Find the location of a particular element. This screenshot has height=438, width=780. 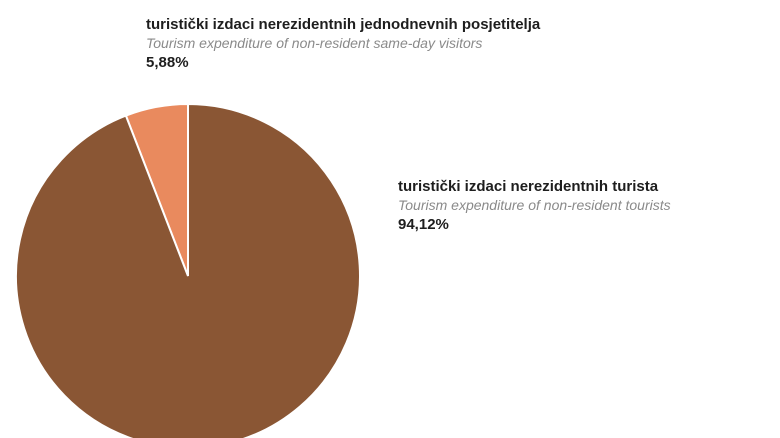

slice-percent-label: 94,12% is located at coordinates (423, 225).